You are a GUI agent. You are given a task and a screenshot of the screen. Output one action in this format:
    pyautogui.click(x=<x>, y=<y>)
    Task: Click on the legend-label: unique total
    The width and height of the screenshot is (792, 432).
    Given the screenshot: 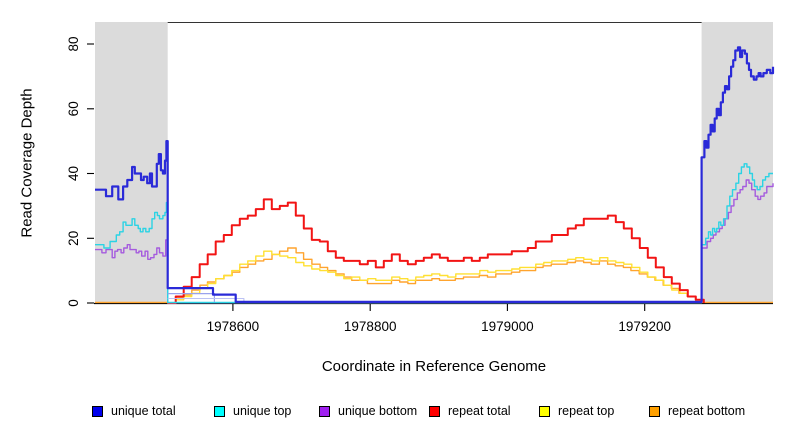 What is the action you would take?
    pyautogui.click(x=143, y=411)
    